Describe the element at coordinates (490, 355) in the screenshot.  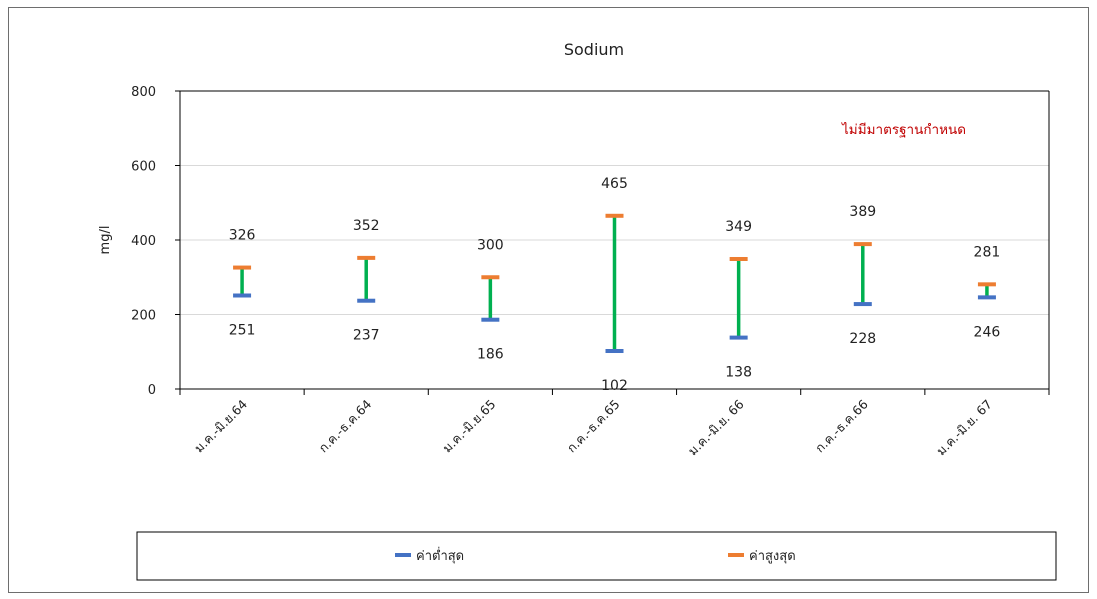
I see `min-value-label: 186` at that location.